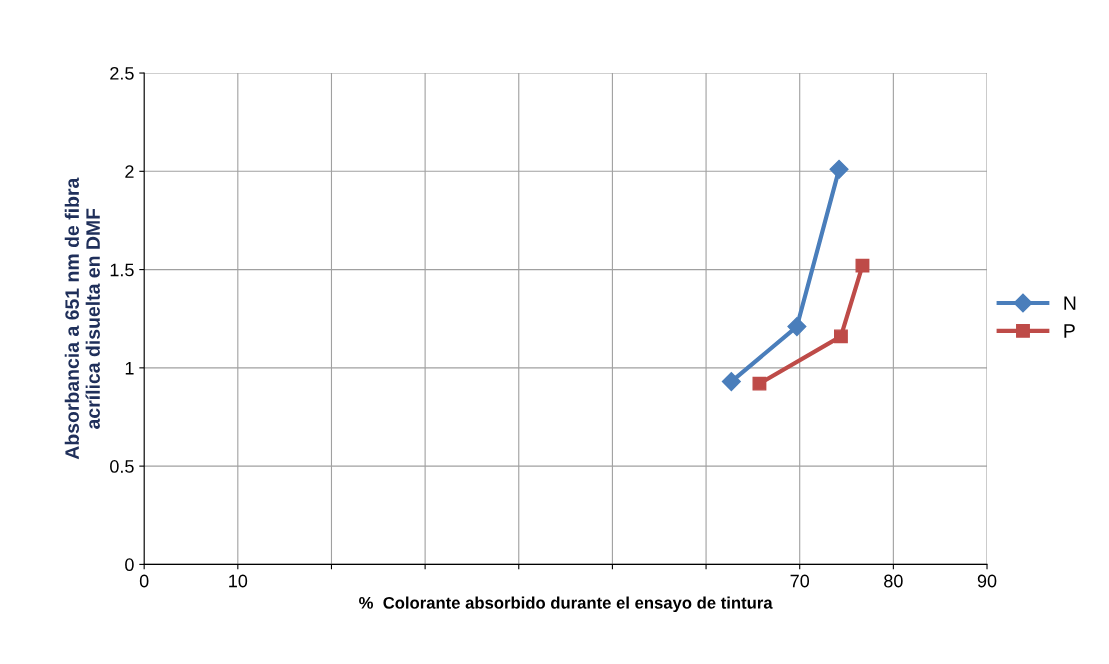  I want to click on x-tick-label: 80, so click(893, 581).